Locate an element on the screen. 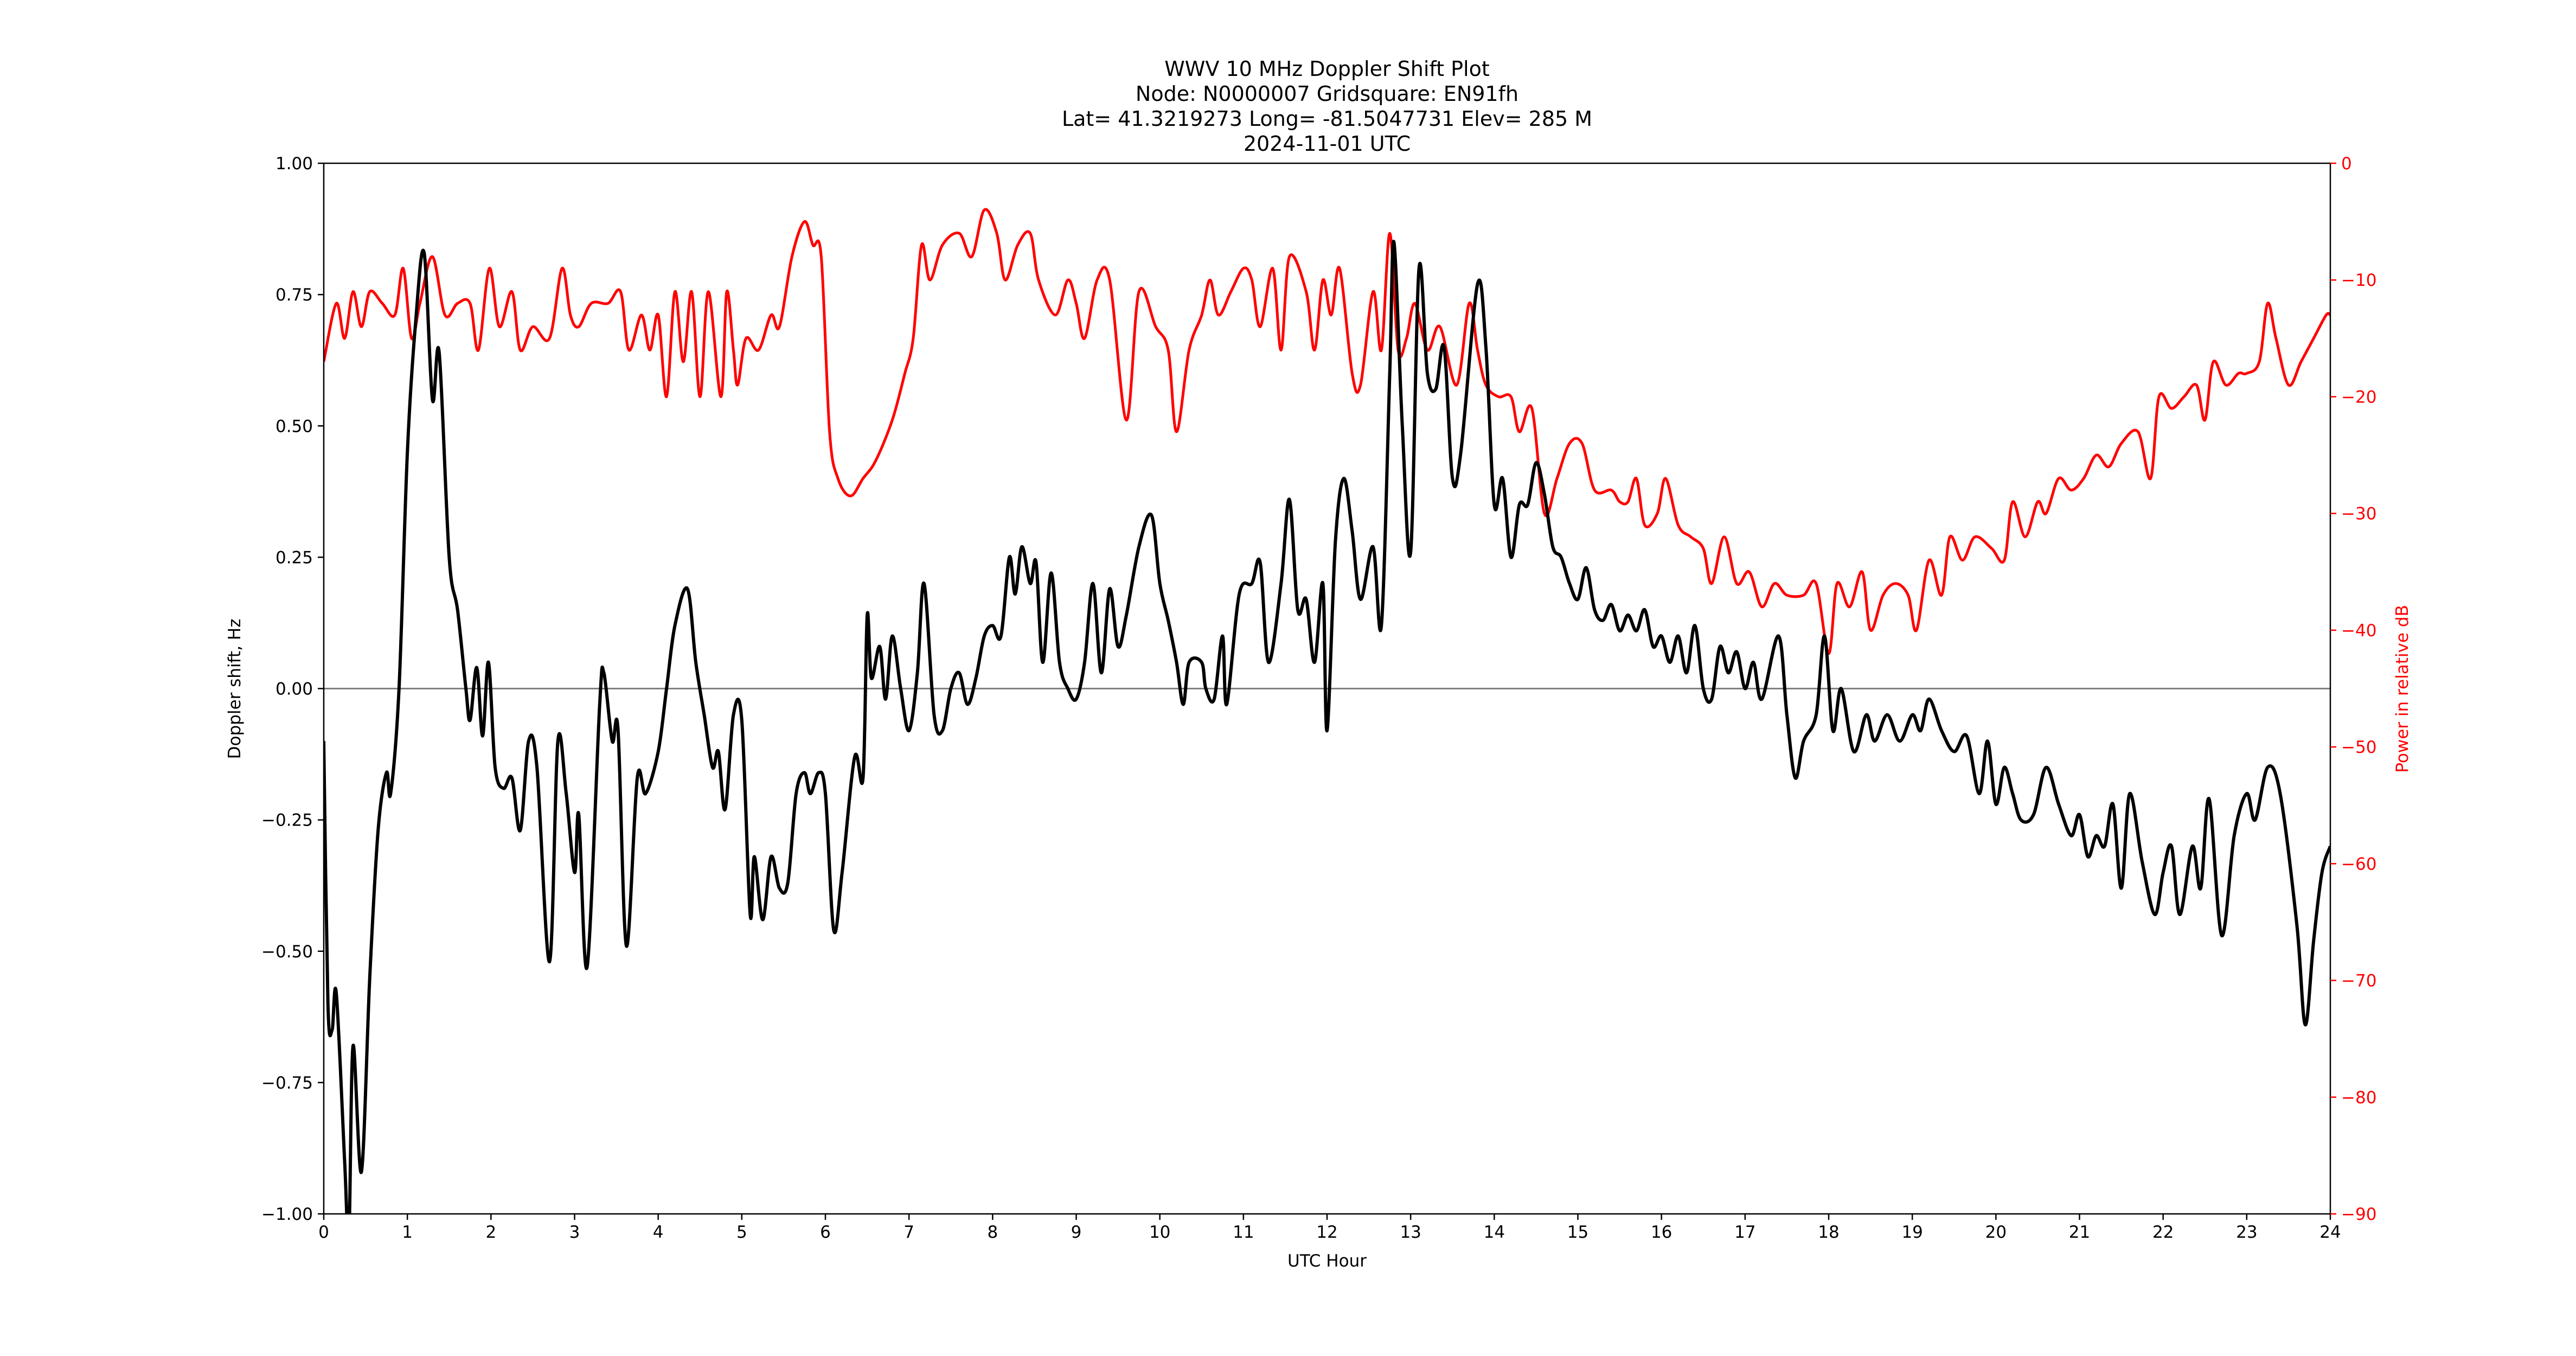 The height and width of the screenshot is (1356, 2576). y2-tick-label: −30 is located at coordinates (2358, 514).